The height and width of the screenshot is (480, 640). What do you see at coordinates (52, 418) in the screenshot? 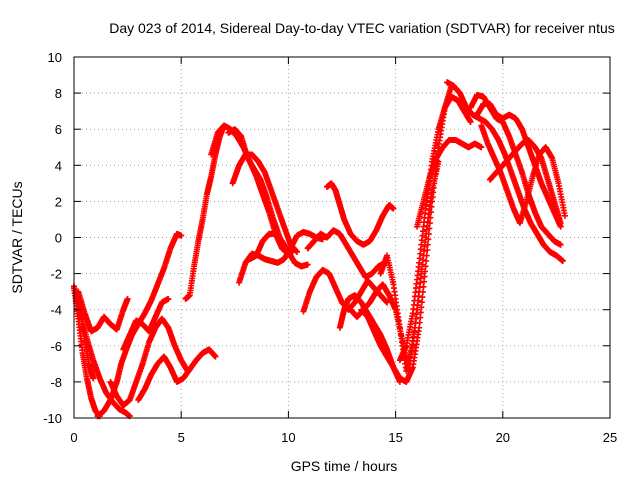
I see `y-tick-label: -10` at bounding box center [52, 418].